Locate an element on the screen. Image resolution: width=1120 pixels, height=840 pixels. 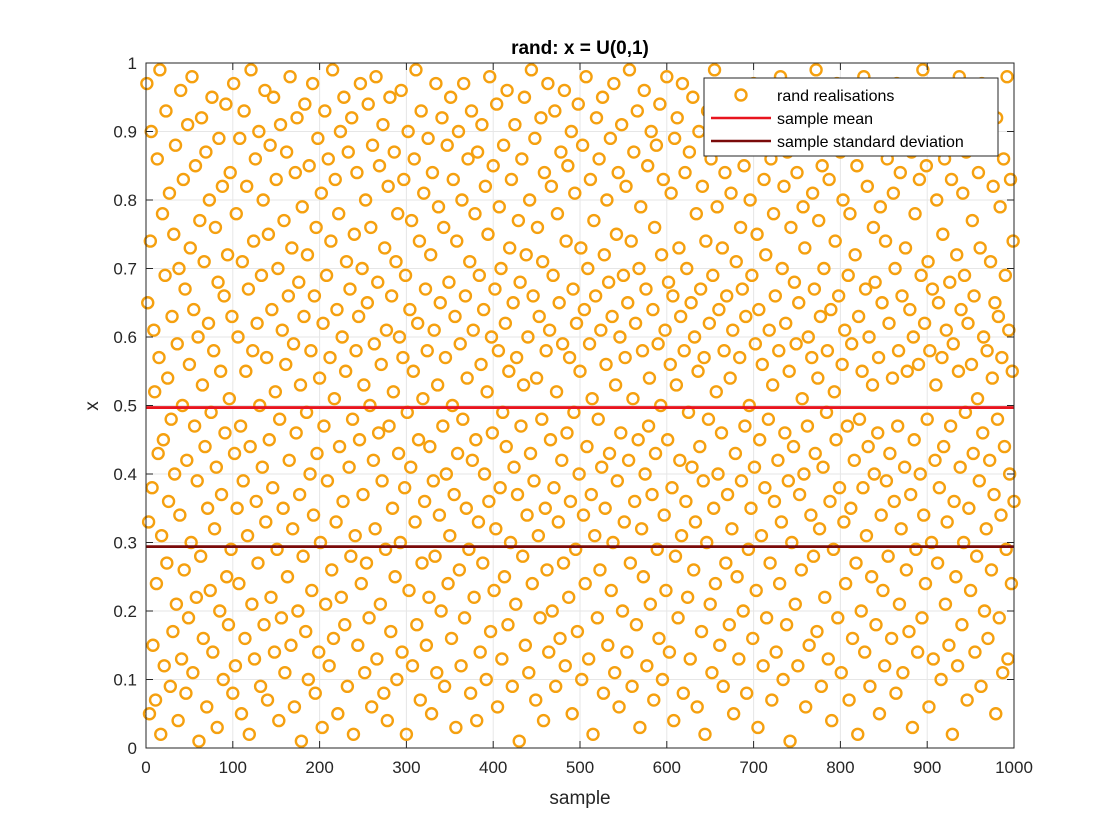
y-tick-label: 0.1 is located at coordinates (125, 680).